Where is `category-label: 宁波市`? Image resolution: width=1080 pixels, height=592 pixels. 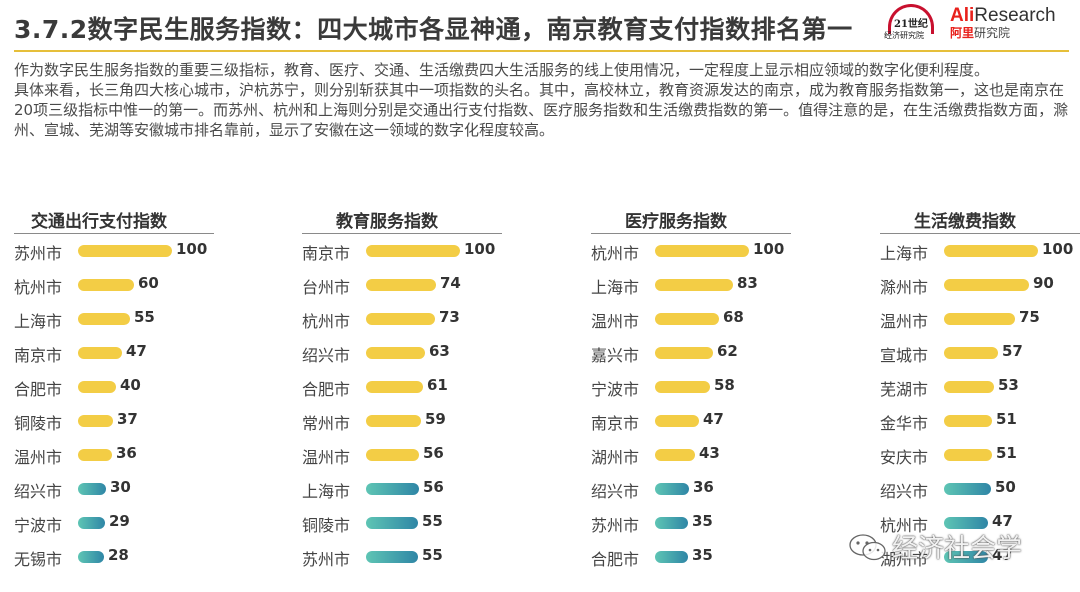 category-label: 宁波市 is located at coordinates (38, 525).